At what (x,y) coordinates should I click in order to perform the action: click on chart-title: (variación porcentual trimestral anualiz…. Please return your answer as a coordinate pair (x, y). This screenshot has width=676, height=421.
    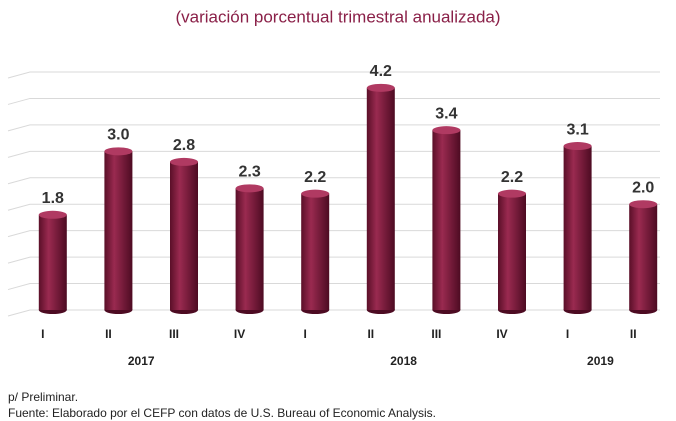
    Looking at the image, I should click on (337, 16).